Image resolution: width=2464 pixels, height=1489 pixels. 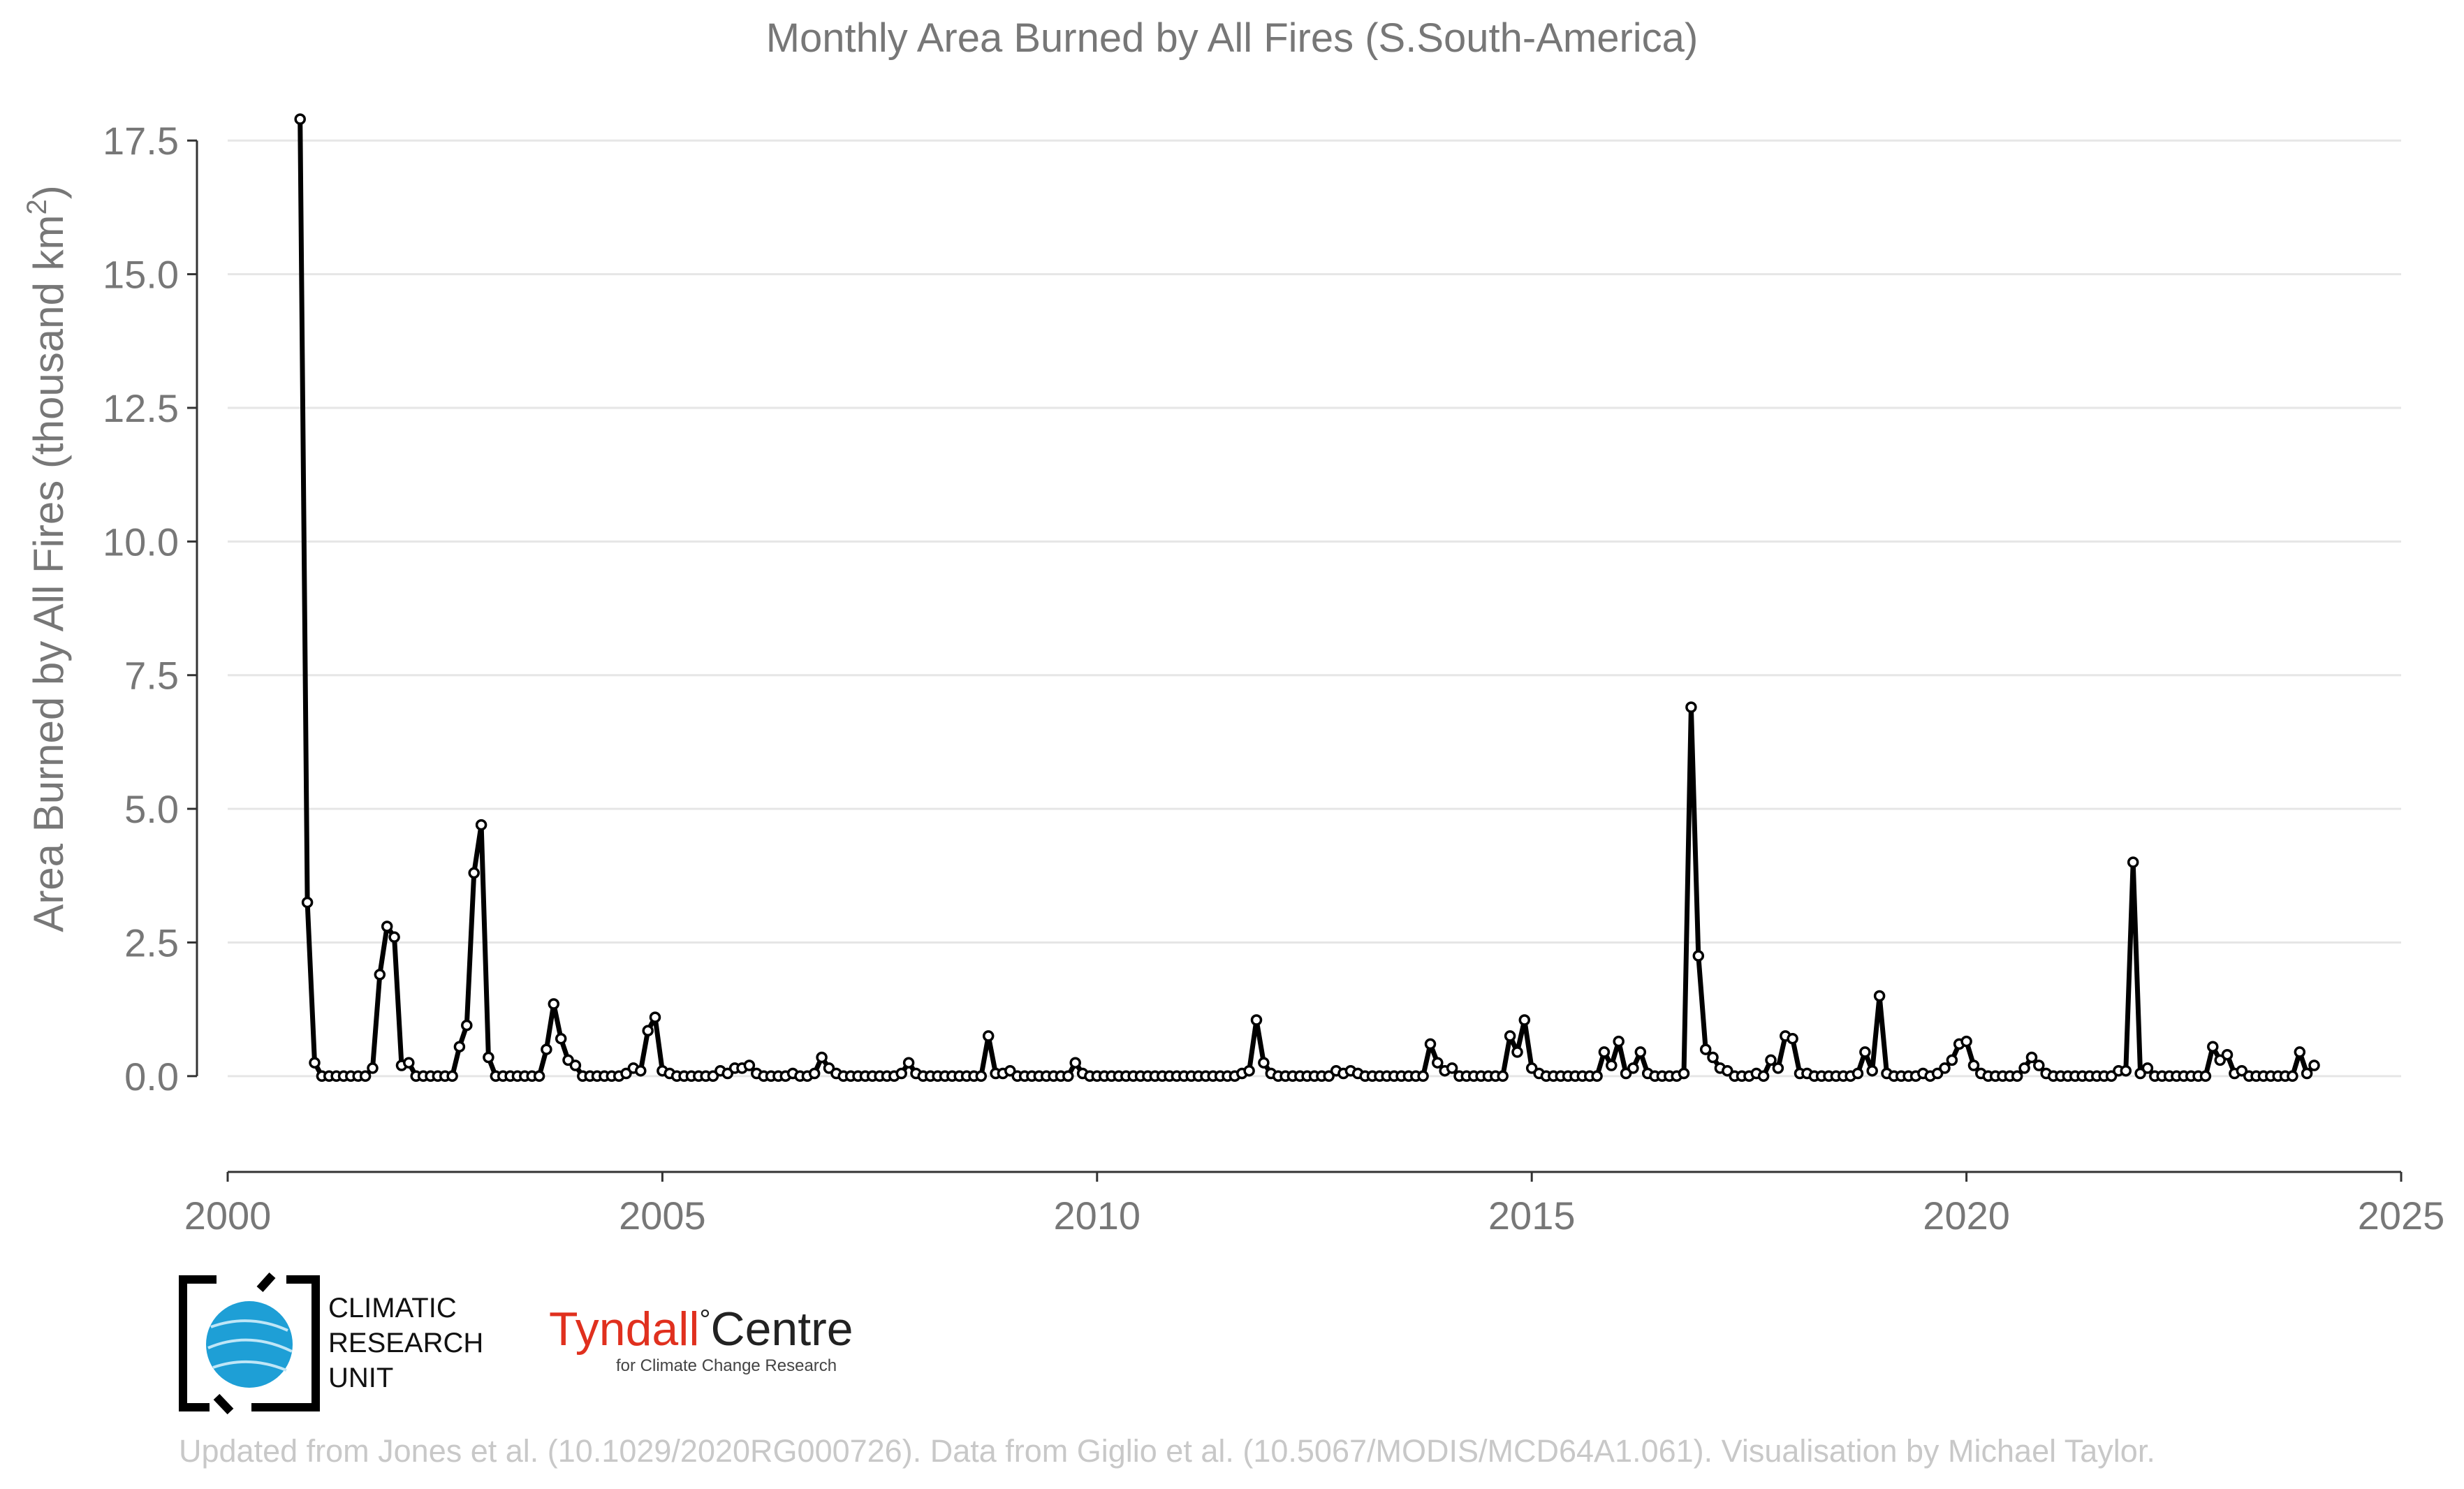 I want to click on y-ticks: 0.0 2.5 5.0 7.5 10.0 12.5 15.0 17.5, so click(x=150, y=609).